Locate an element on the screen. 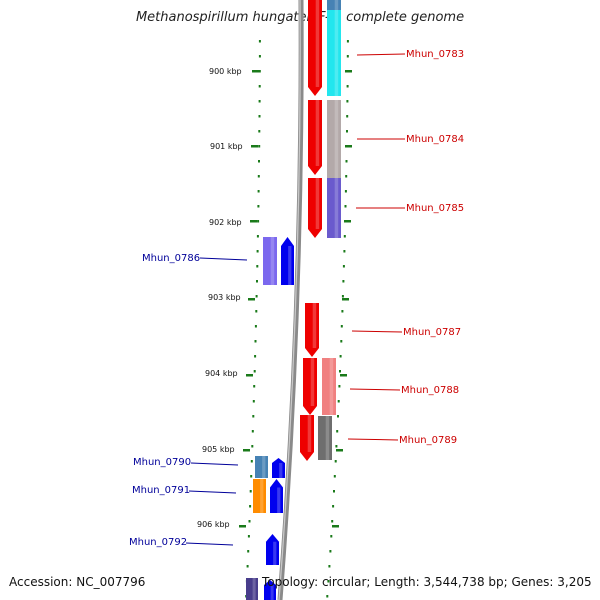 This screenshot has height=600, width=600. gene-mhun-0790-shade is located at coordinates (281, 470).